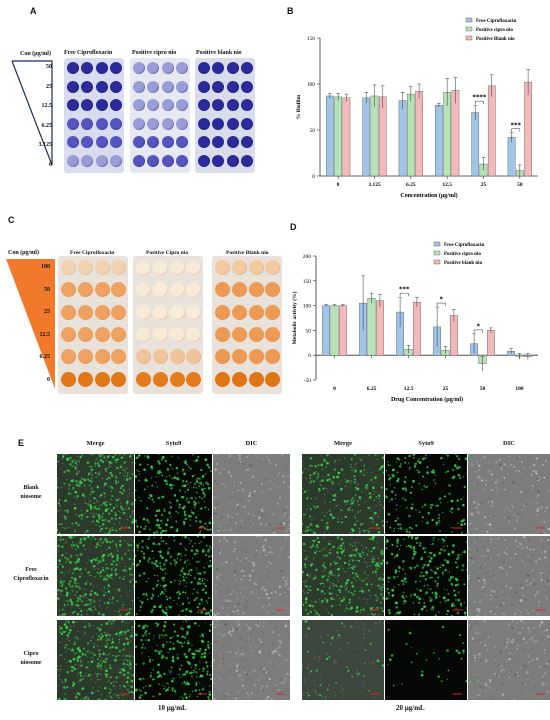 The width and height of the screenshot is (550, 720). Describe the element at coordinates (428, 195) in the screenshot. I see `chart-b-x-title: Concentration (µg/ml)` at that location.